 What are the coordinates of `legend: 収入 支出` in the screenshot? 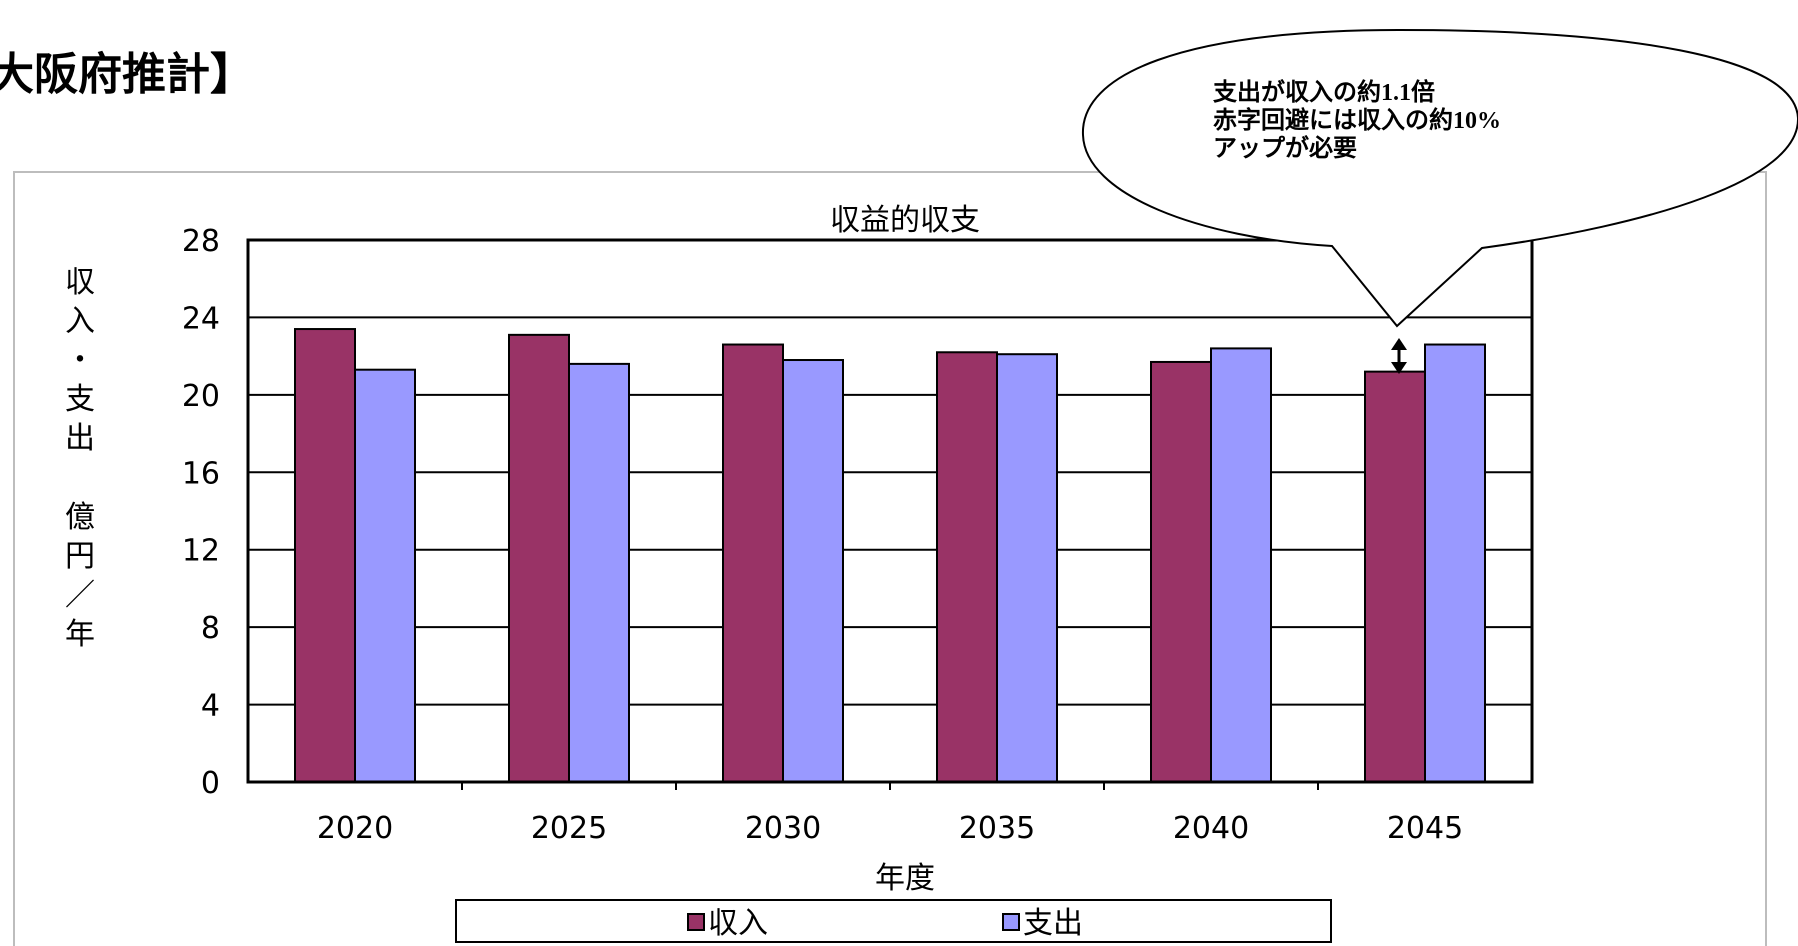 It's located at (893, 921).